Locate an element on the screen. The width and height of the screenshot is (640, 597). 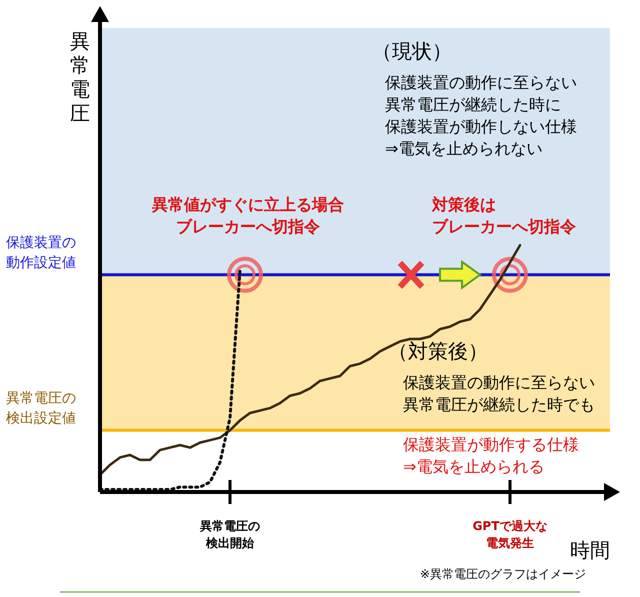
text: ※異常電圧のグラフはイメージ is located at coordinates (503, 574).